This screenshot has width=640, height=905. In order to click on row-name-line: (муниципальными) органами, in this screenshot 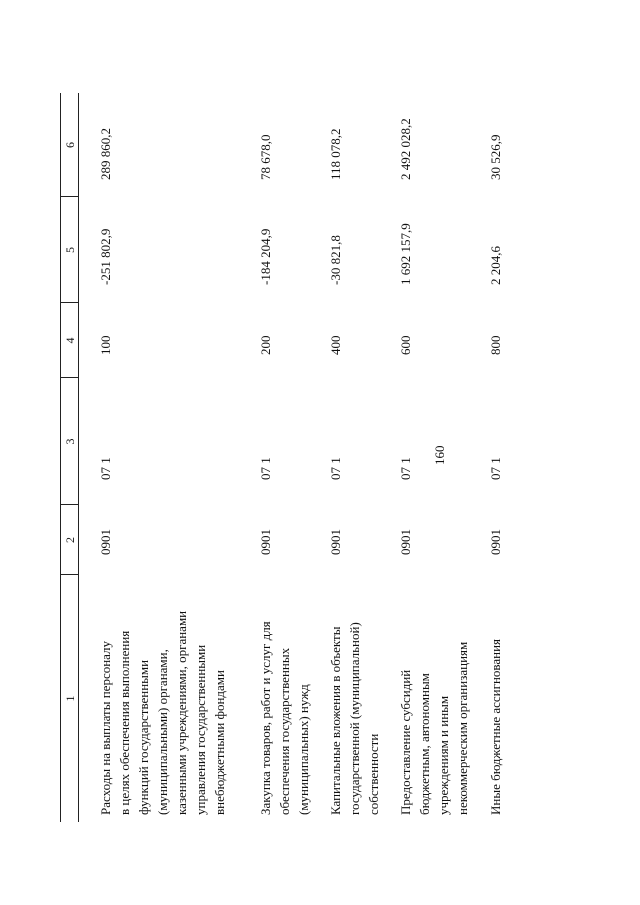, I will do `click(162, 732)`.